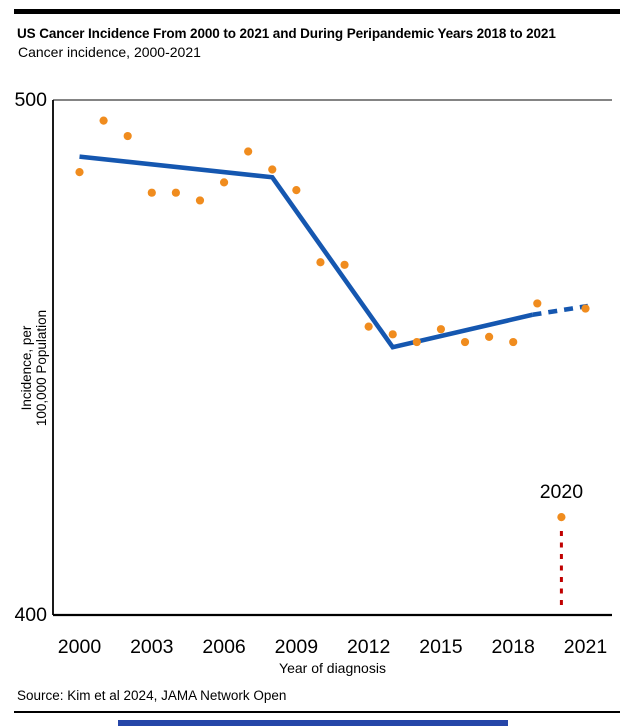 The width and height of the screenshot is (634, 726). I want to click on annotation-2020-label: 2020, so click(562, 492).